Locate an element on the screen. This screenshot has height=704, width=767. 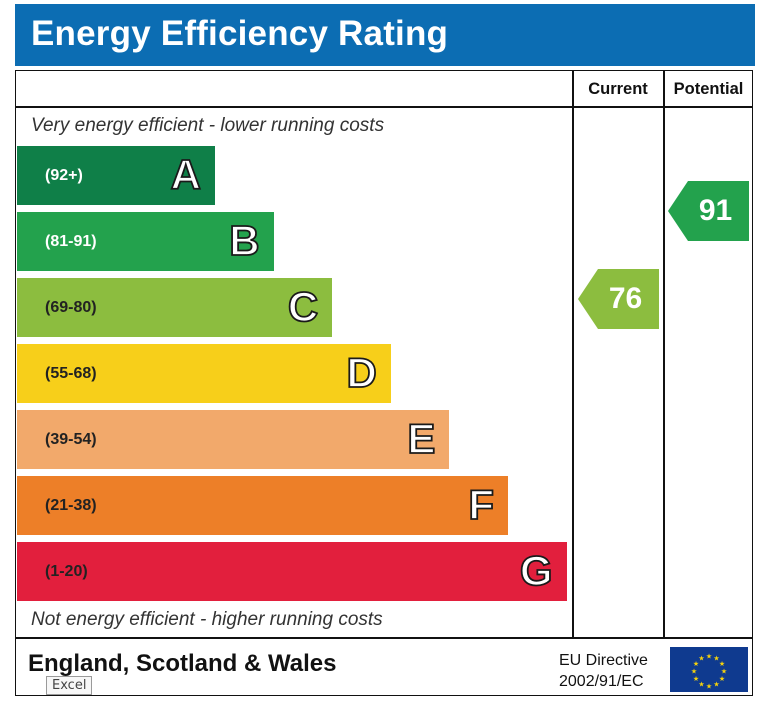
current-rating-value: 76 is located at coordinates (625, 298).